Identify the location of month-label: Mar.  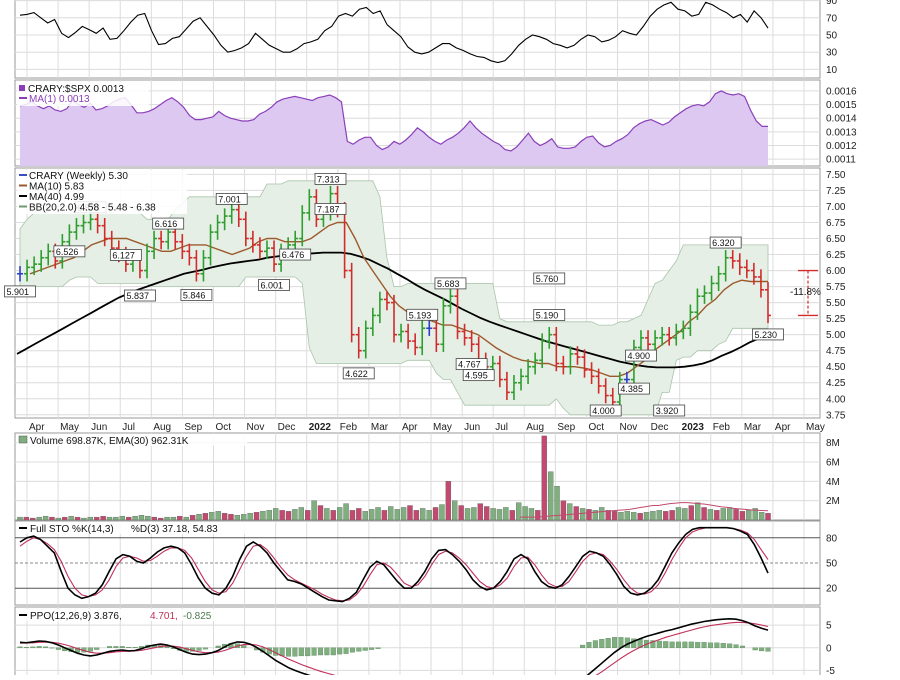
(753, 427).